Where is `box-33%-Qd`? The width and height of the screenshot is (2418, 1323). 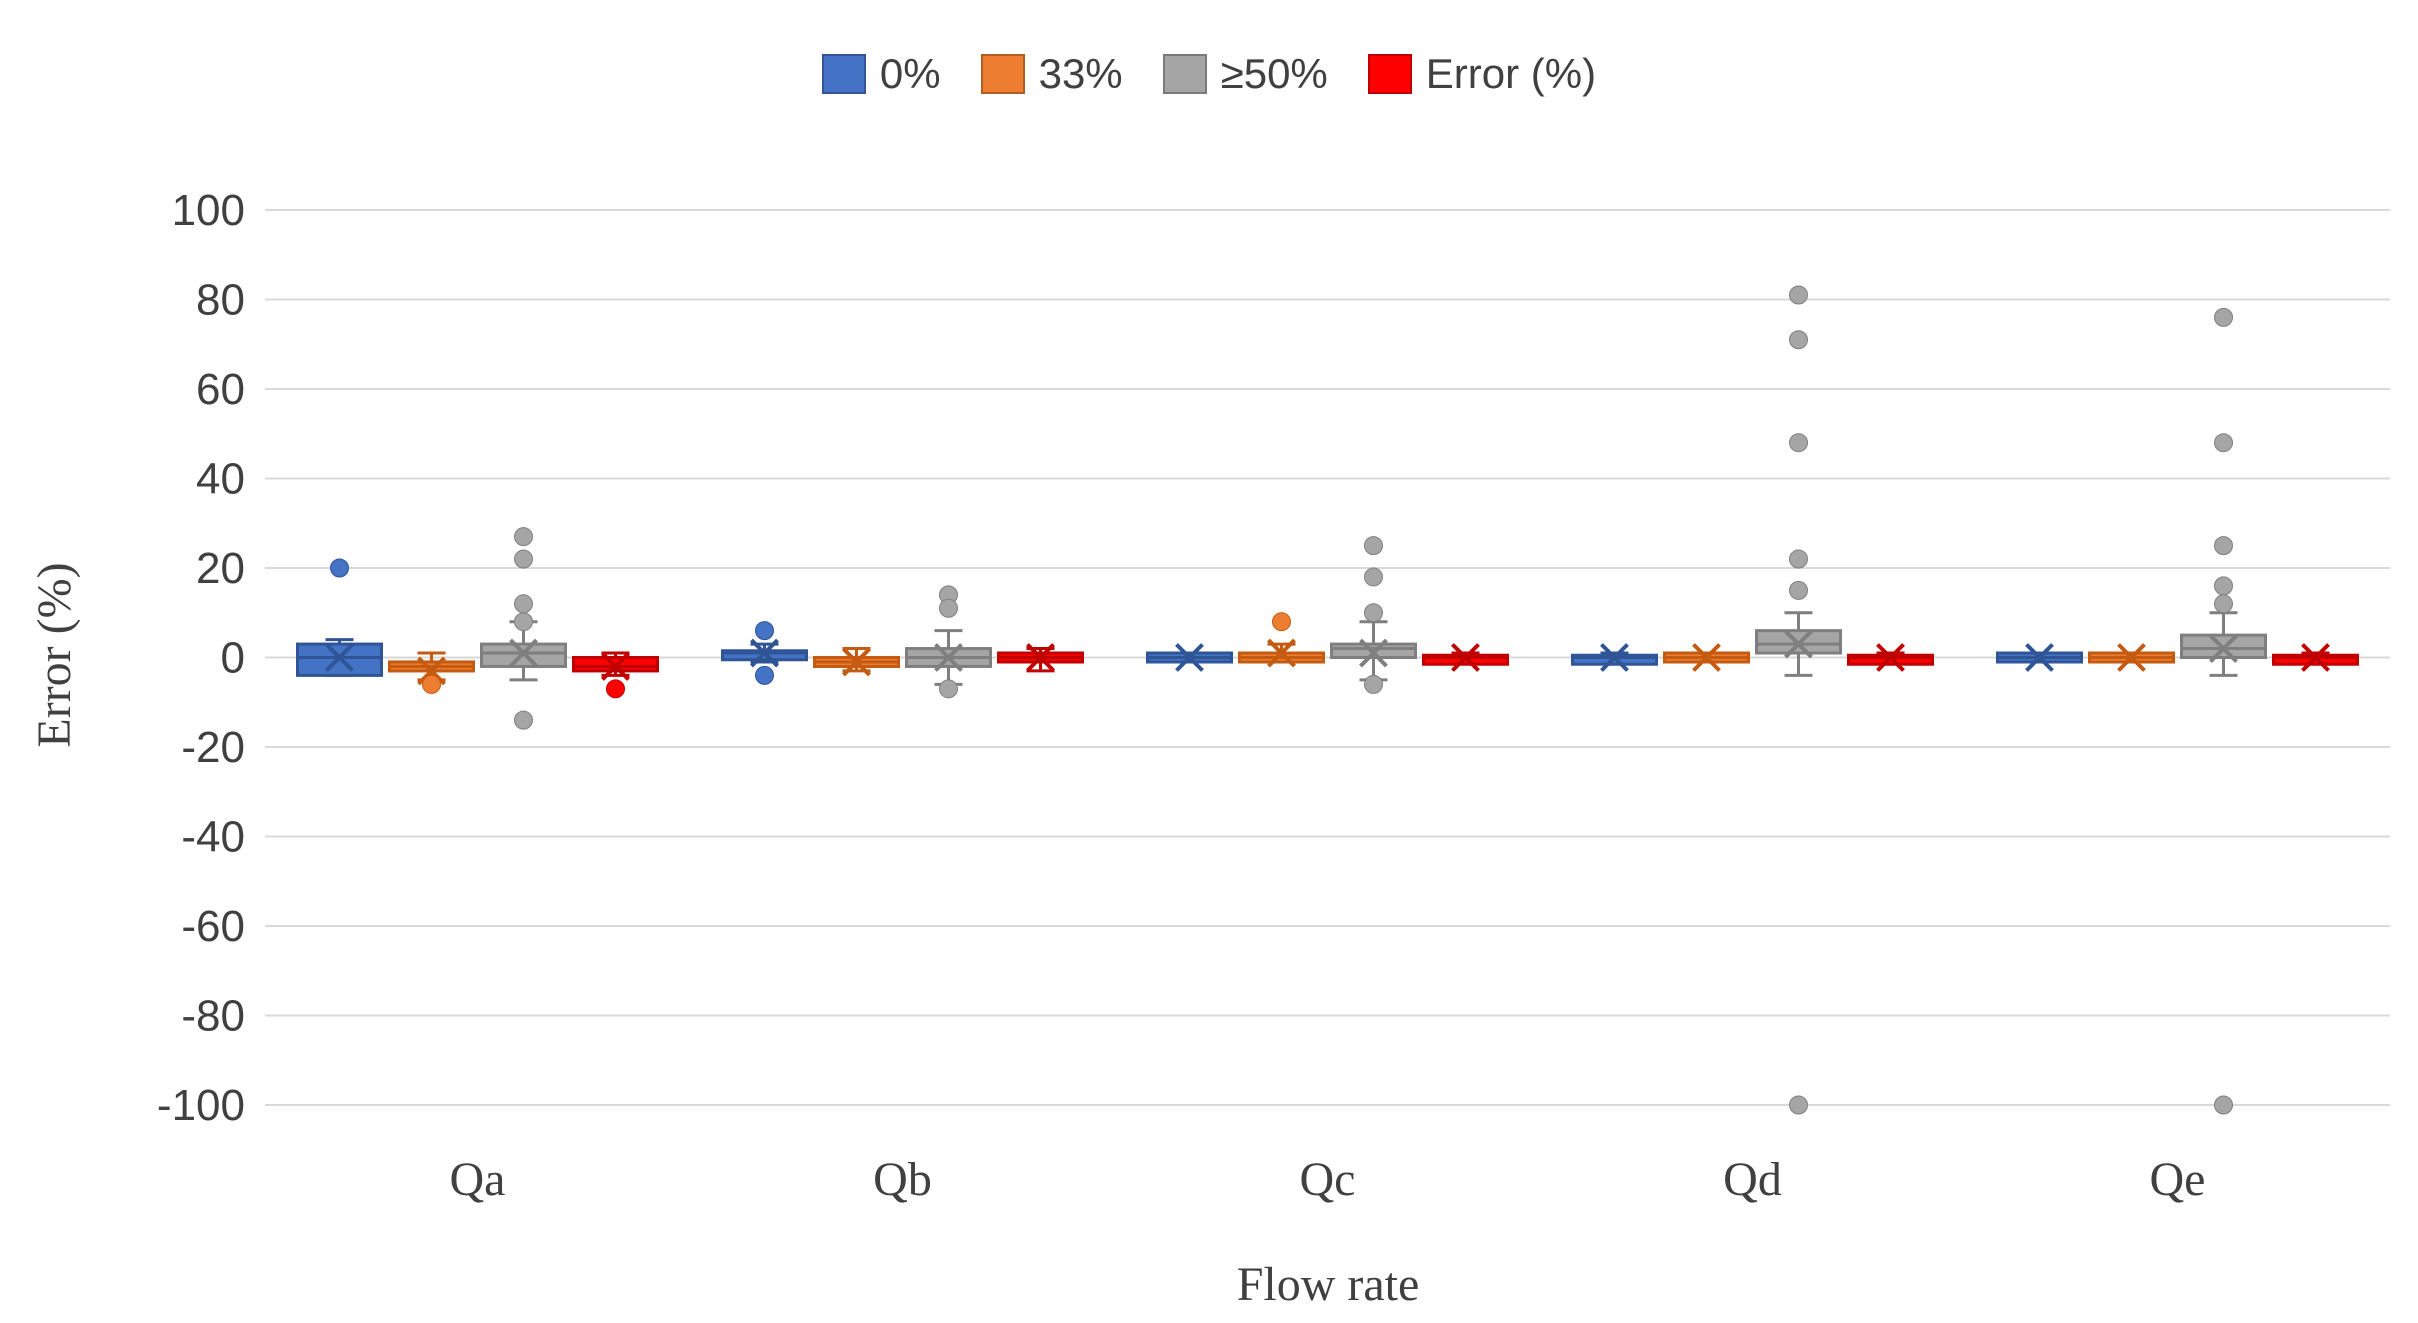
box-33%-Qd is located at coordinates (1706, 657).